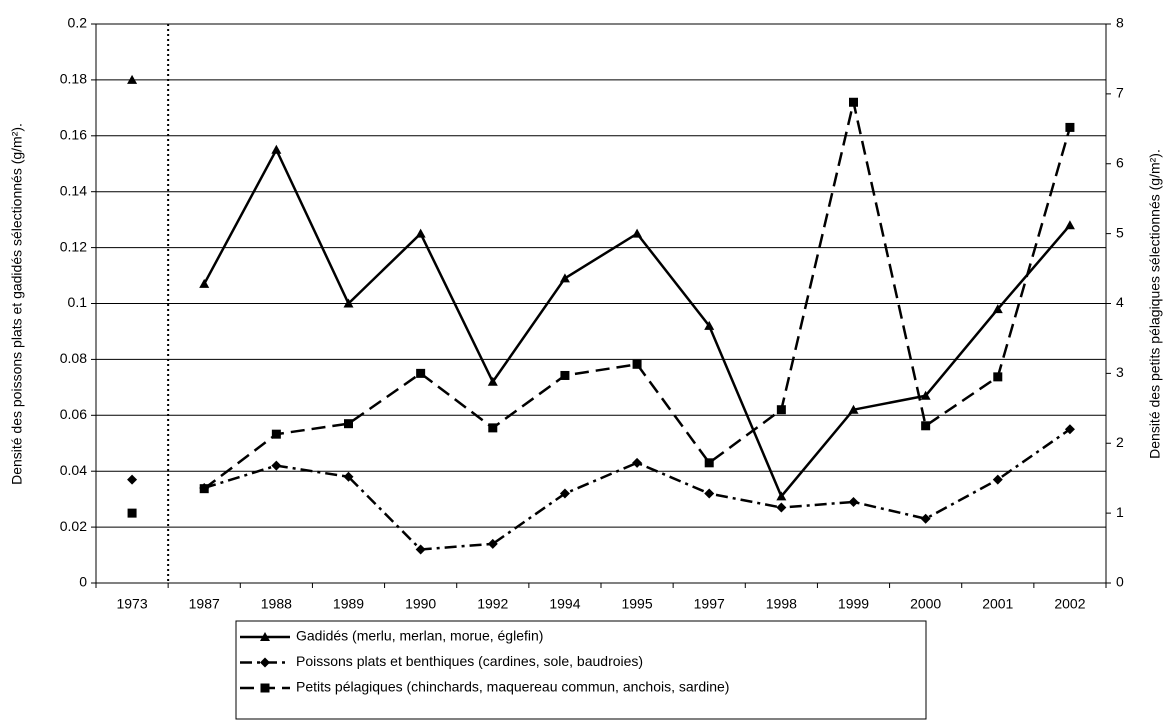 The height and width of the screenshot is (724, 1167). I want to click on x-tick-label: 2002, so click(1069, 604).